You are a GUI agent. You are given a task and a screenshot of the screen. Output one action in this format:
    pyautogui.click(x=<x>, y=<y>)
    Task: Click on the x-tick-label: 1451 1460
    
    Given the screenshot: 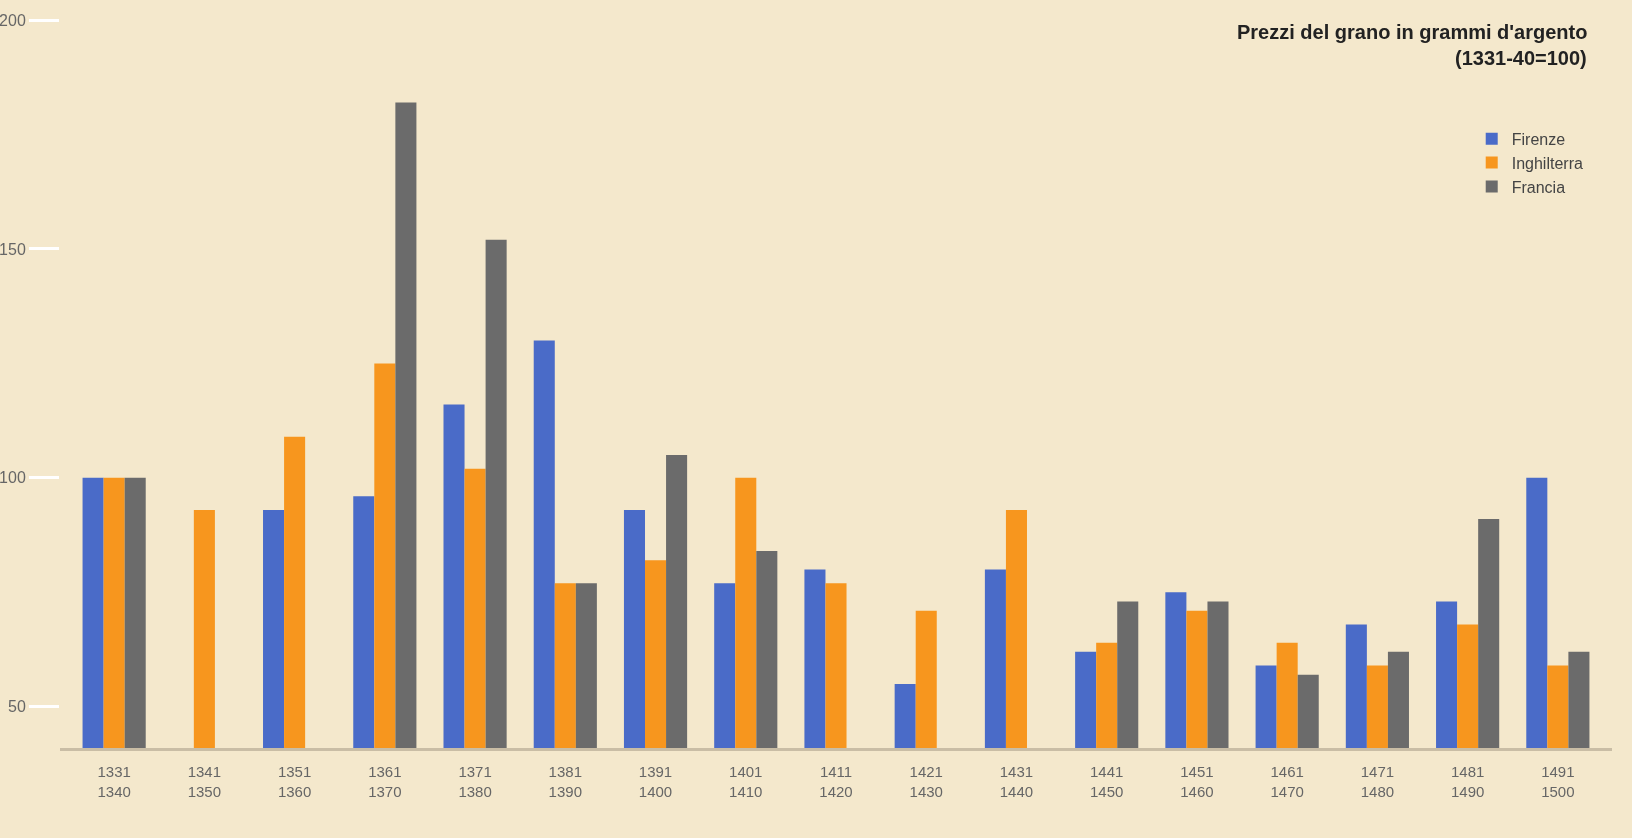 What is the action you would take?
    pyautogui.click(x=1197, y=781)
    